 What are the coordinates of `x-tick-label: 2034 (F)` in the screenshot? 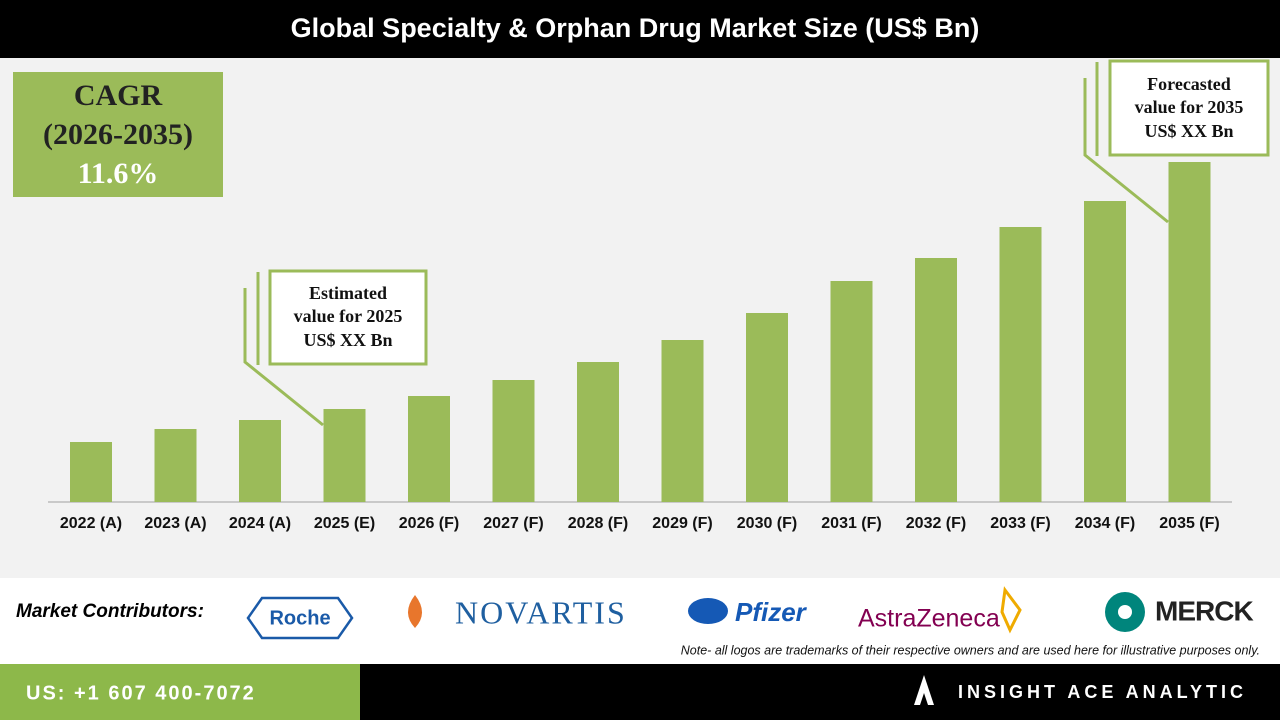 It's located at (1105, 523).